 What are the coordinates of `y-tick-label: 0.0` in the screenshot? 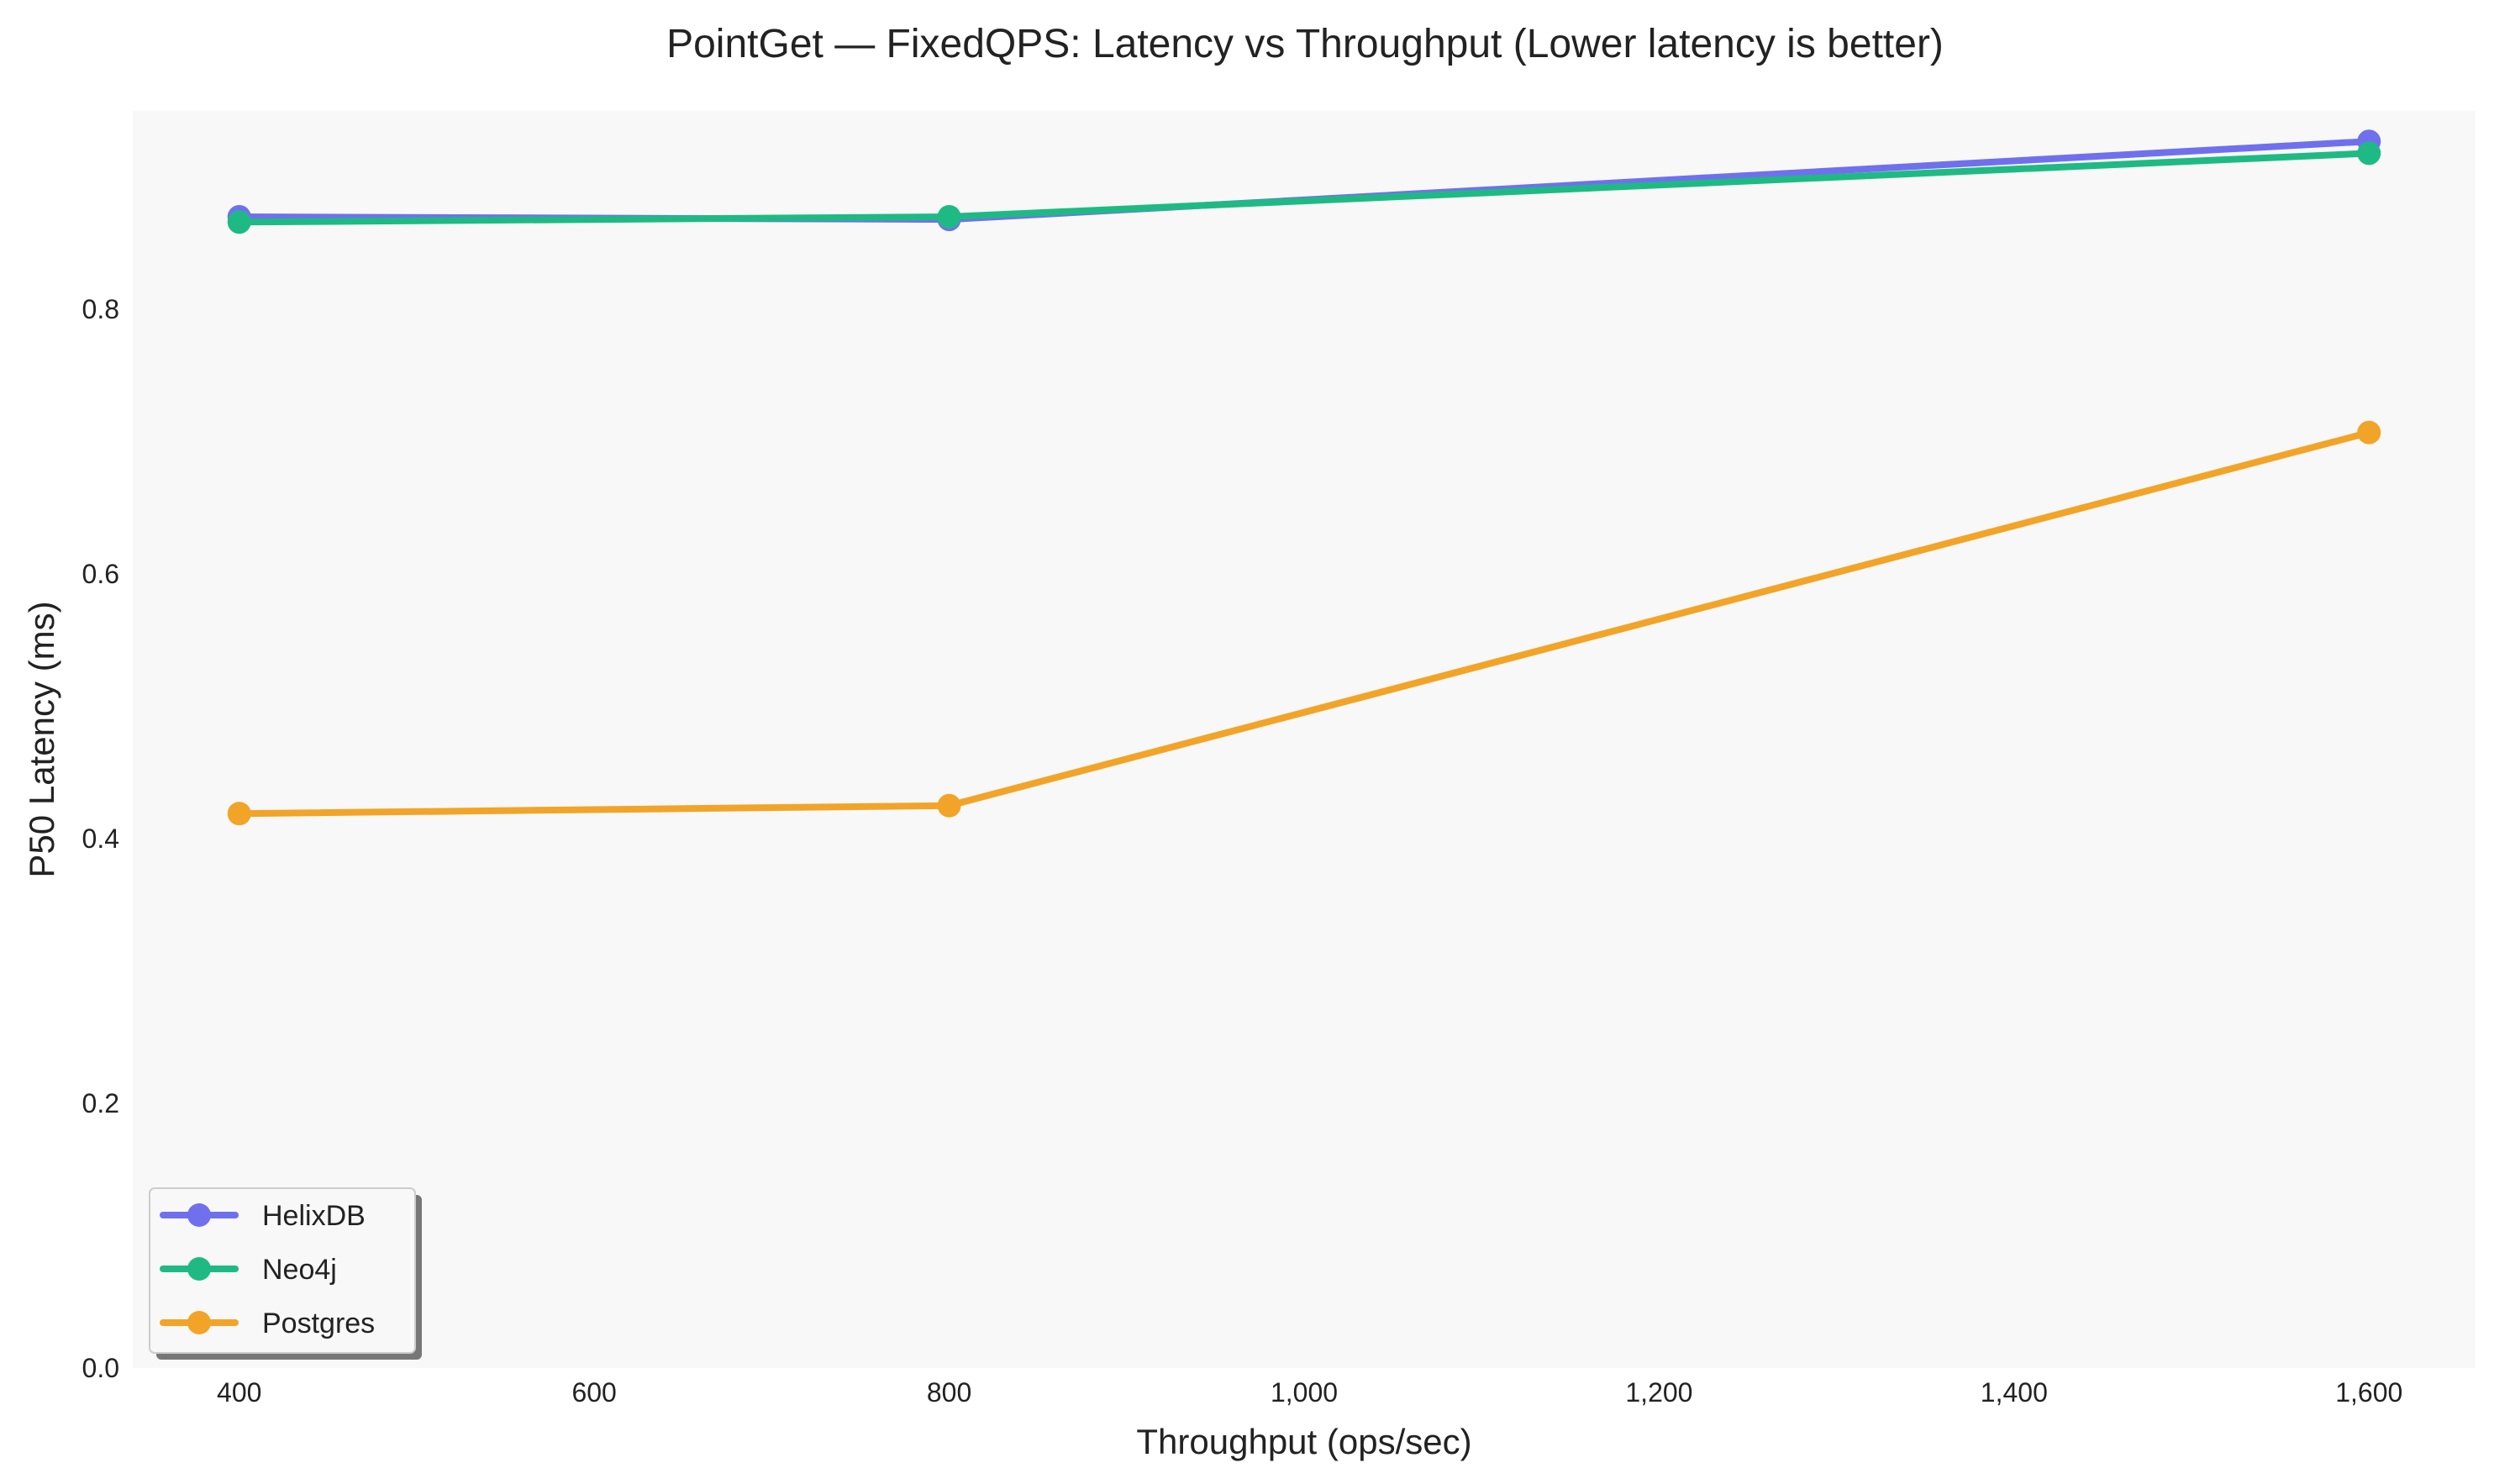 It's located at (100, 1368).